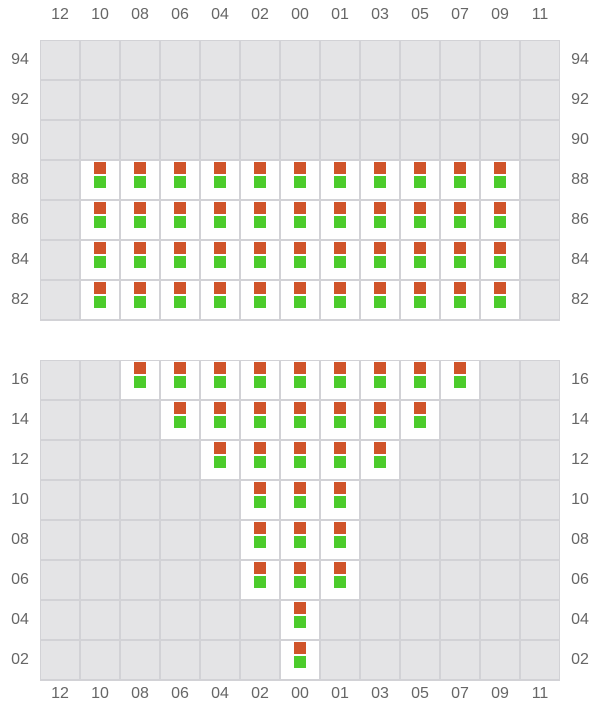 Image resolution: width=600 pixels, height=720 pixels. Describe the element at coordinates (580, 99) in the screenshot. I see `row-label-right: 92` at that location.